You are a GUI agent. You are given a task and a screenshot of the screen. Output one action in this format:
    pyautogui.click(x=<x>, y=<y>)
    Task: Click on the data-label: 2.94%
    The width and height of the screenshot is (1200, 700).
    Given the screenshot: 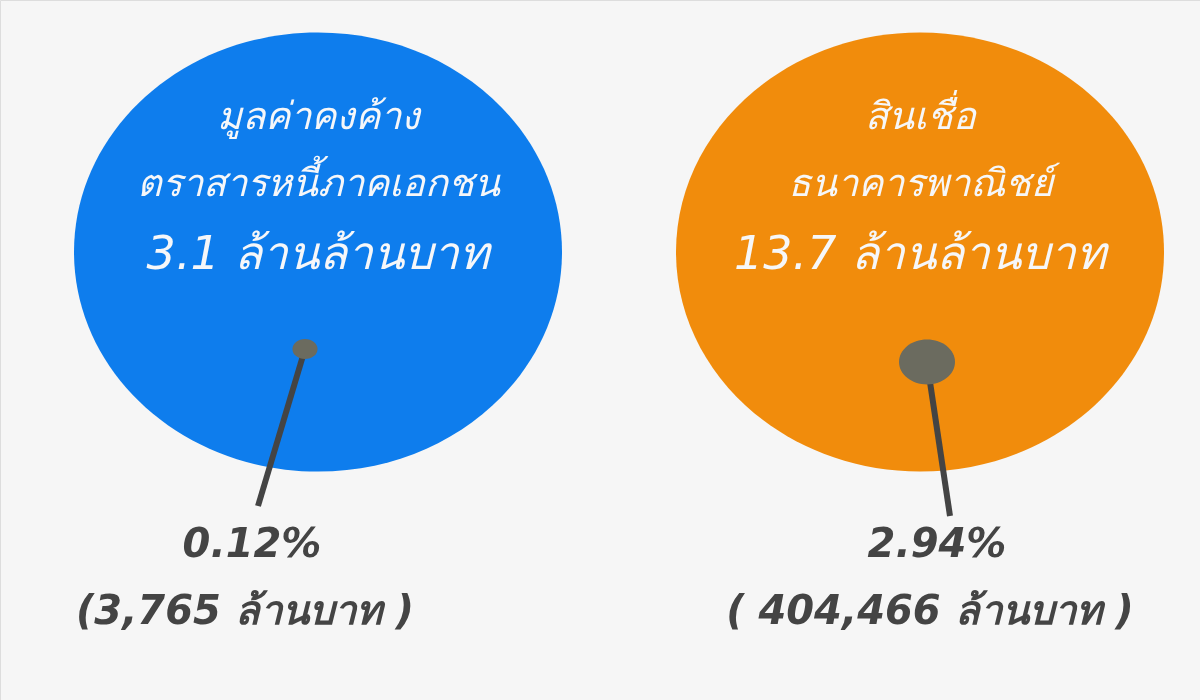 What is the action you would take?
    pyautogui.click(x=937, y=543)
    